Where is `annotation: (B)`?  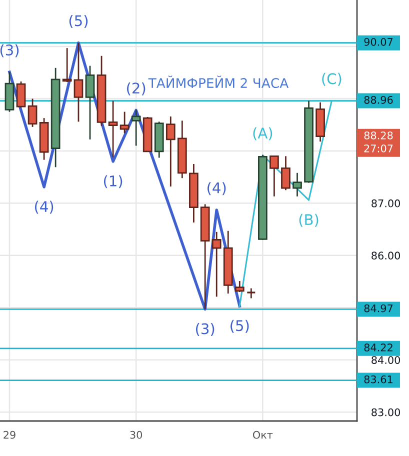 annotation: (B) is located at coordinates (308, 220).